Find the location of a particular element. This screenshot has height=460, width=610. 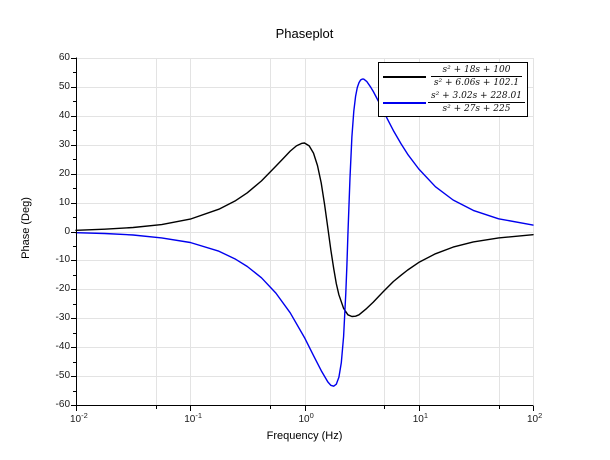

legend-entry-1: s² + 18s + 100 s² + 6.06s + 102.1 is located at coordinates (453, 77).